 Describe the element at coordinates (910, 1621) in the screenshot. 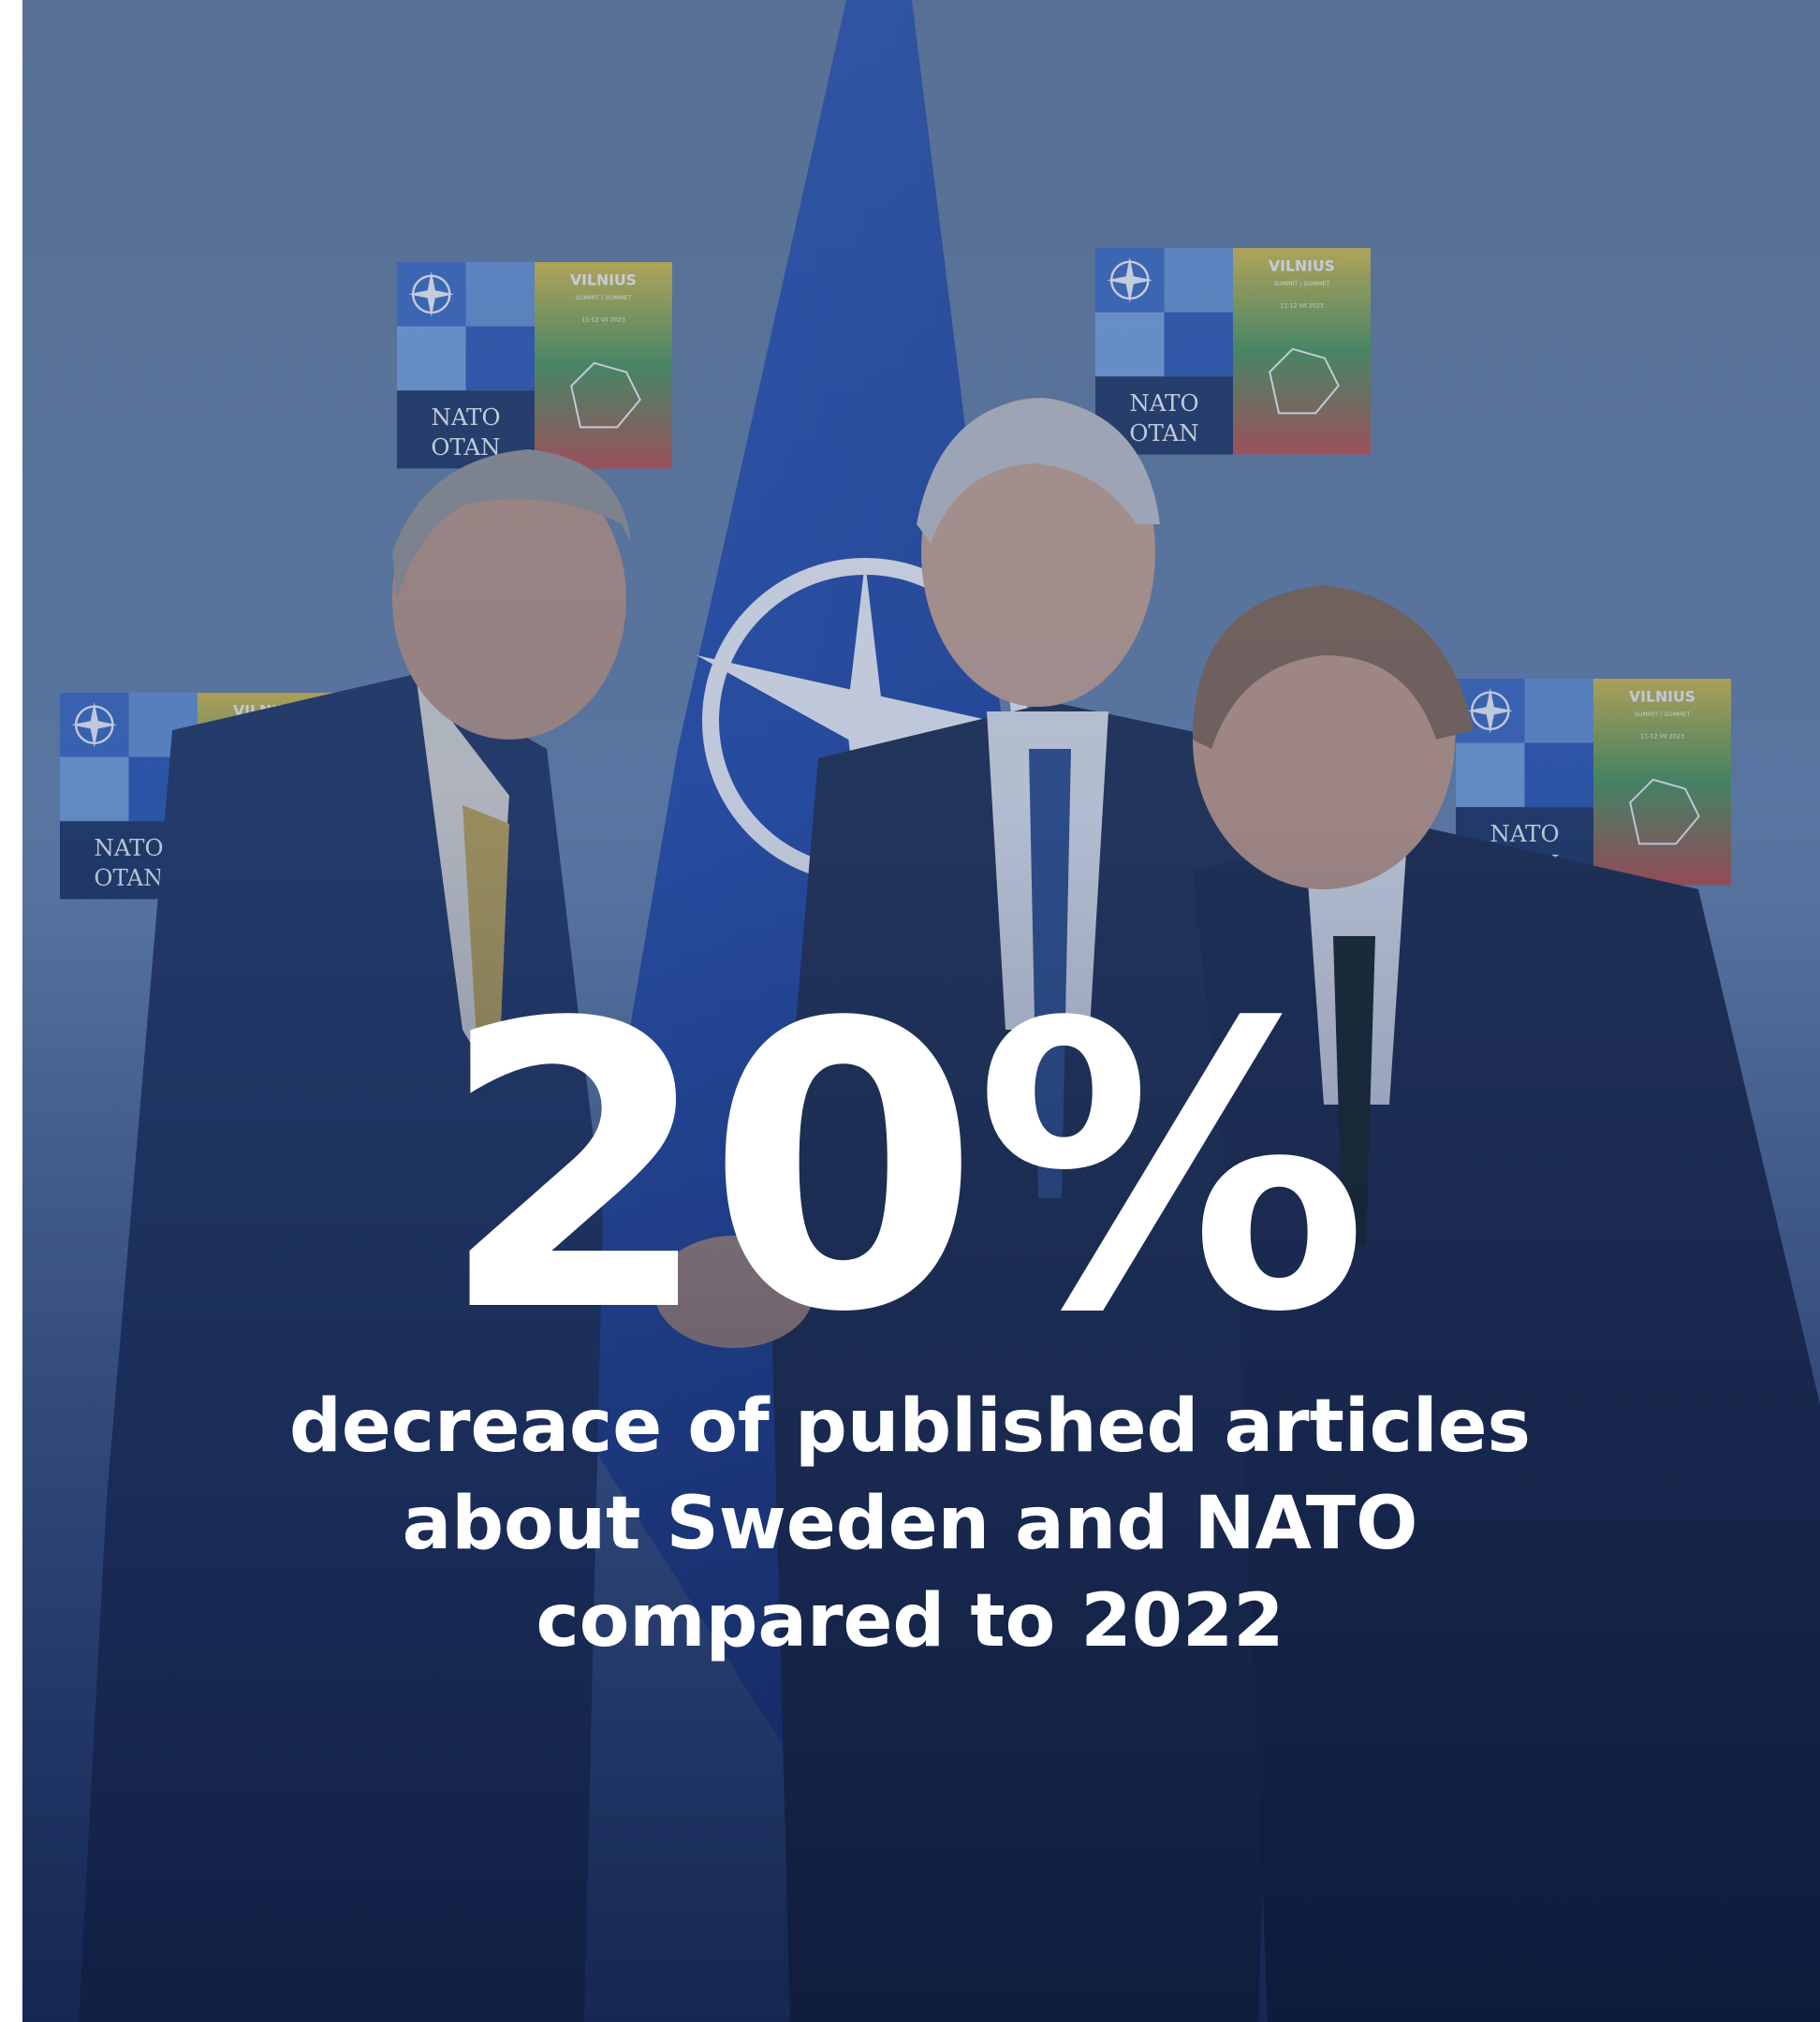

I see `stat-caption-line-3: compared to 2022` at that location.